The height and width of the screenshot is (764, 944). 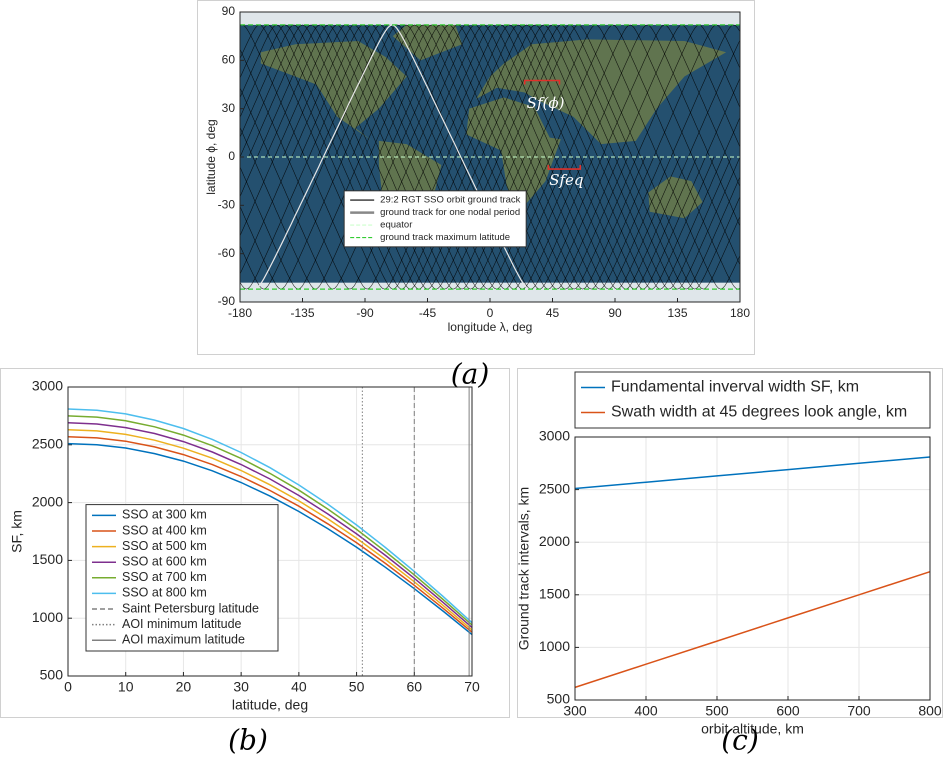 What do you see at coordinates (248, 740) in the screenshot?
I see `caption: (b)` at bounding box center [248, 740].